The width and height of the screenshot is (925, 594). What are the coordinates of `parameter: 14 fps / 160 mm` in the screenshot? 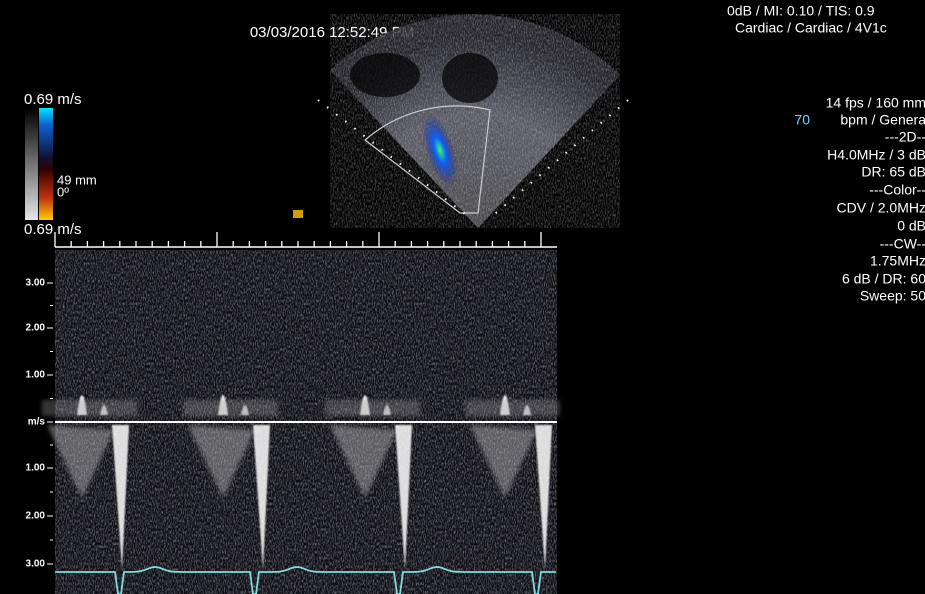 It's located at (875, 103).